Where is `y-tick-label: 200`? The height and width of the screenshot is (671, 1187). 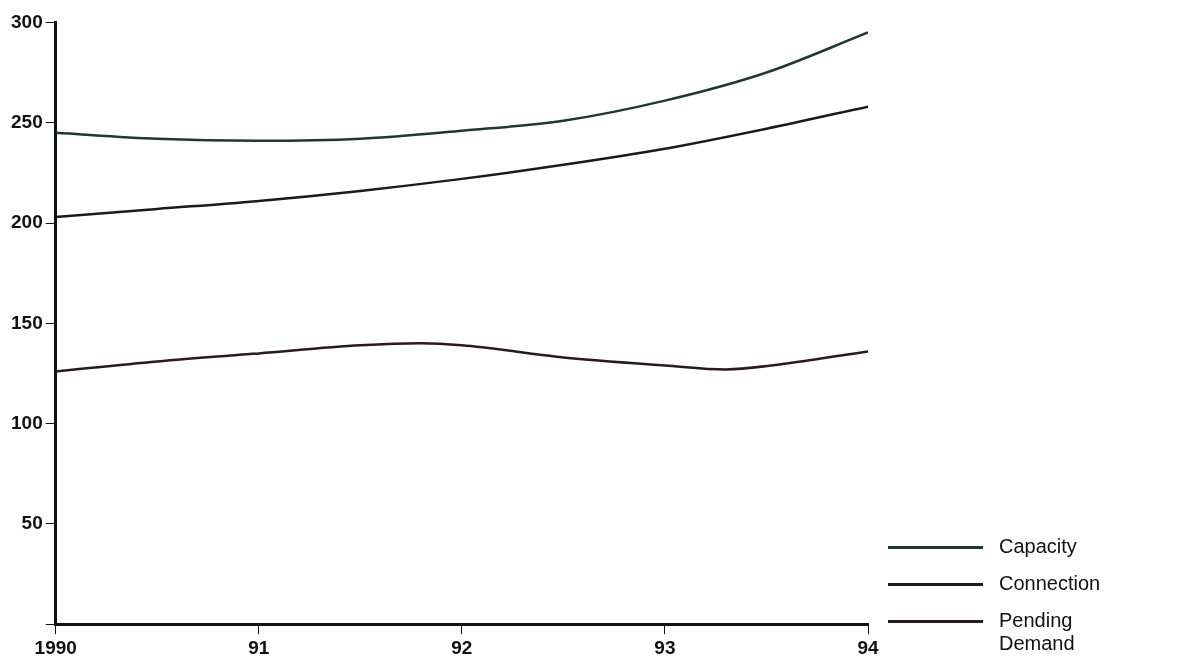 y-tick-label: 200 is located at coordinates (27, 222).